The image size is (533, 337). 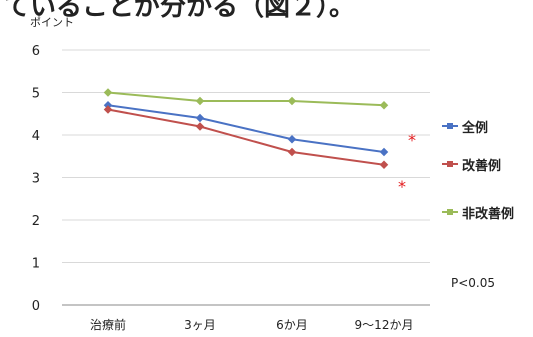 I want to click on legend-item-all: 全例, so click(x=465, y=126).